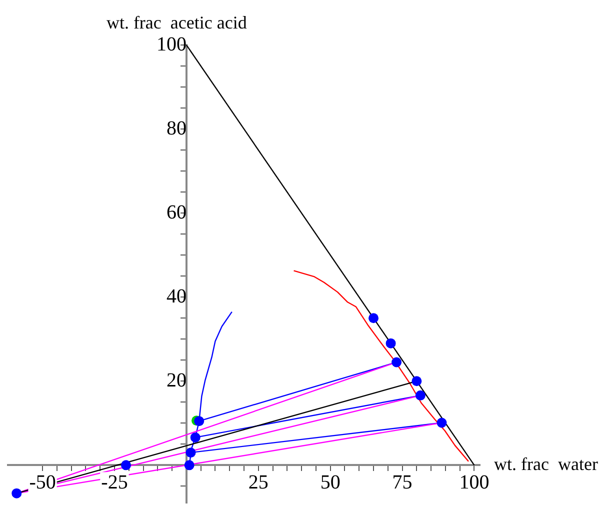 This screenshot has width=613, height=519. Describe the element at coordinates (42, 482) in the screenshot. I see `x-tick-label: -50` at that location.